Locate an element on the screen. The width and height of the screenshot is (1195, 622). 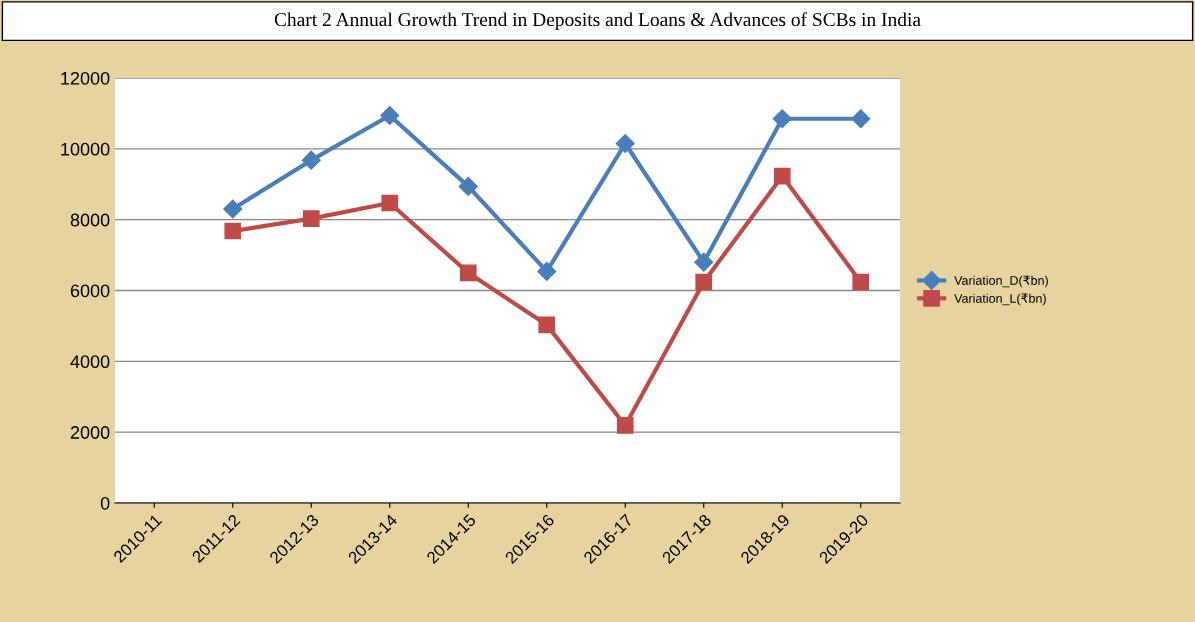
y-tick-label: 4000 is located at coordinates (90, 362).